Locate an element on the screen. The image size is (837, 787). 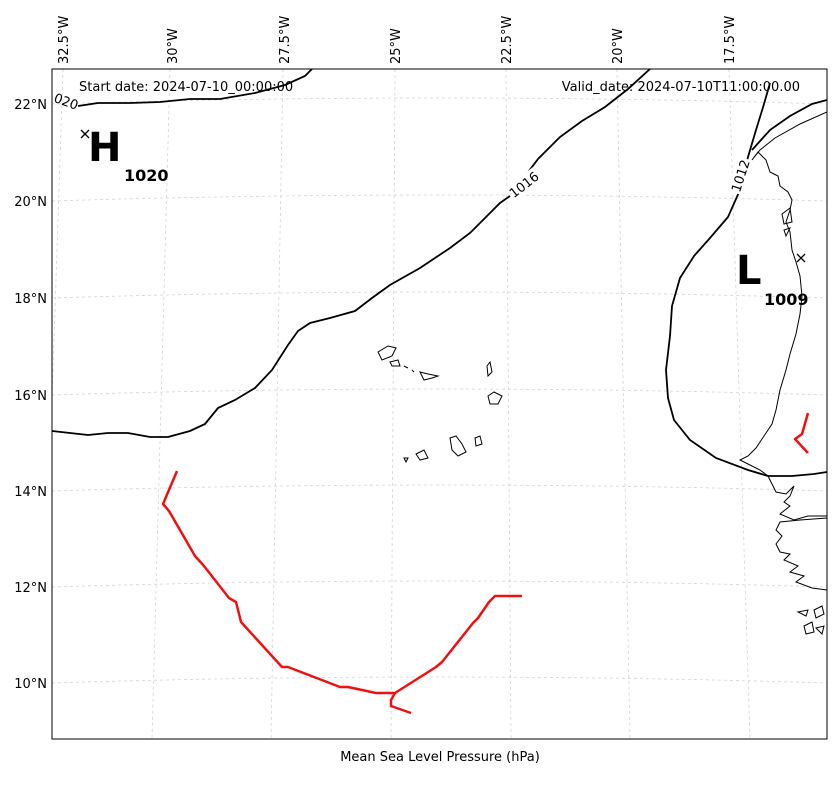
lat-tick-10: 10°N is located at coordinates (30, 684).